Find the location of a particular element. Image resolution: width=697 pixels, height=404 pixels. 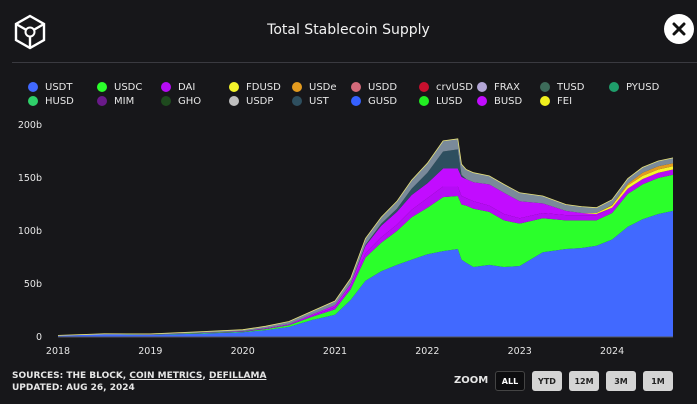

legend-item-pyusd: PYUSD is located at coordinates (634, 87).